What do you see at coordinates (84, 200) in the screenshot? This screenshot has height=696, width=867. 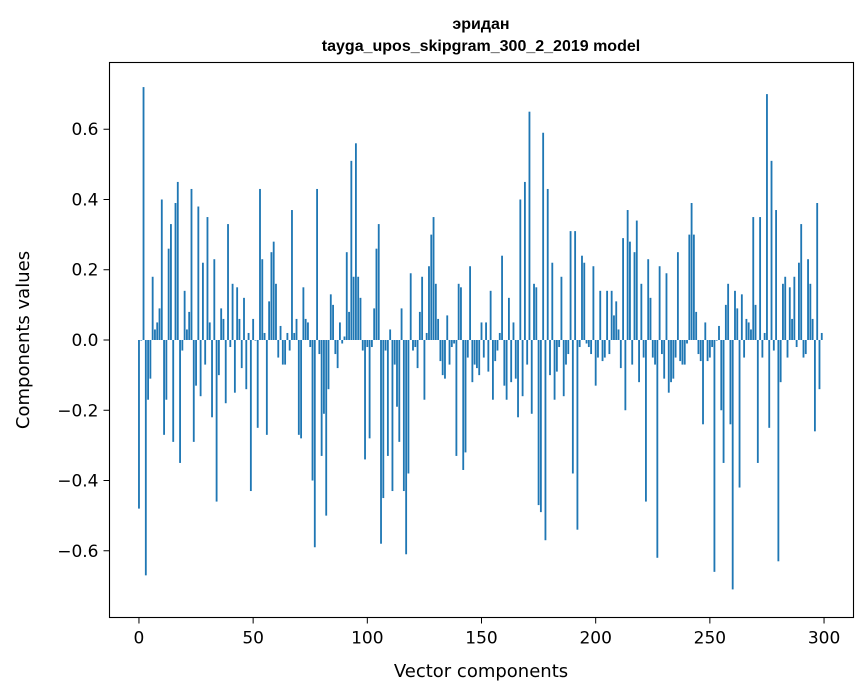 I see `y-tick-label-5: 0.4` at bounding box center [84, 200].